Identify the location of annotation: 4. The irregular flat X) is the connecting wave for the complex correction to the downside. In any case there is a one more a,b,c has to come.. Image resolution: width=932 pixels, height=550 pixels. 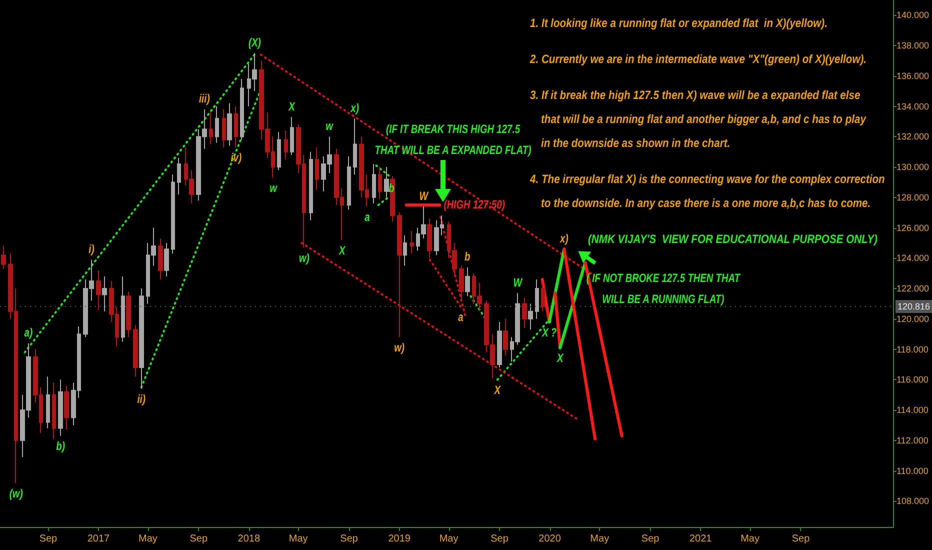
(707, 192).